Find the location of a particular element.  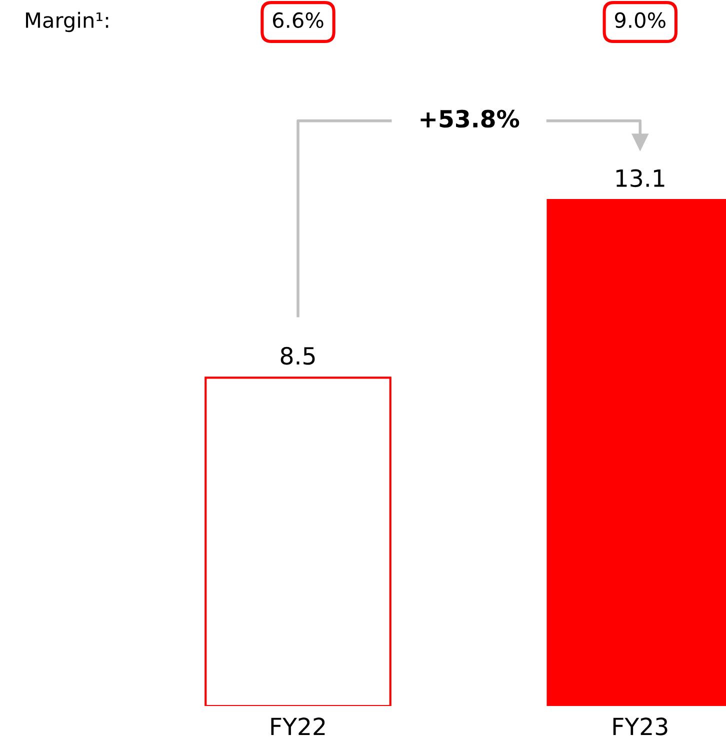

text: 9.0% is located at coordinates (640, 20).